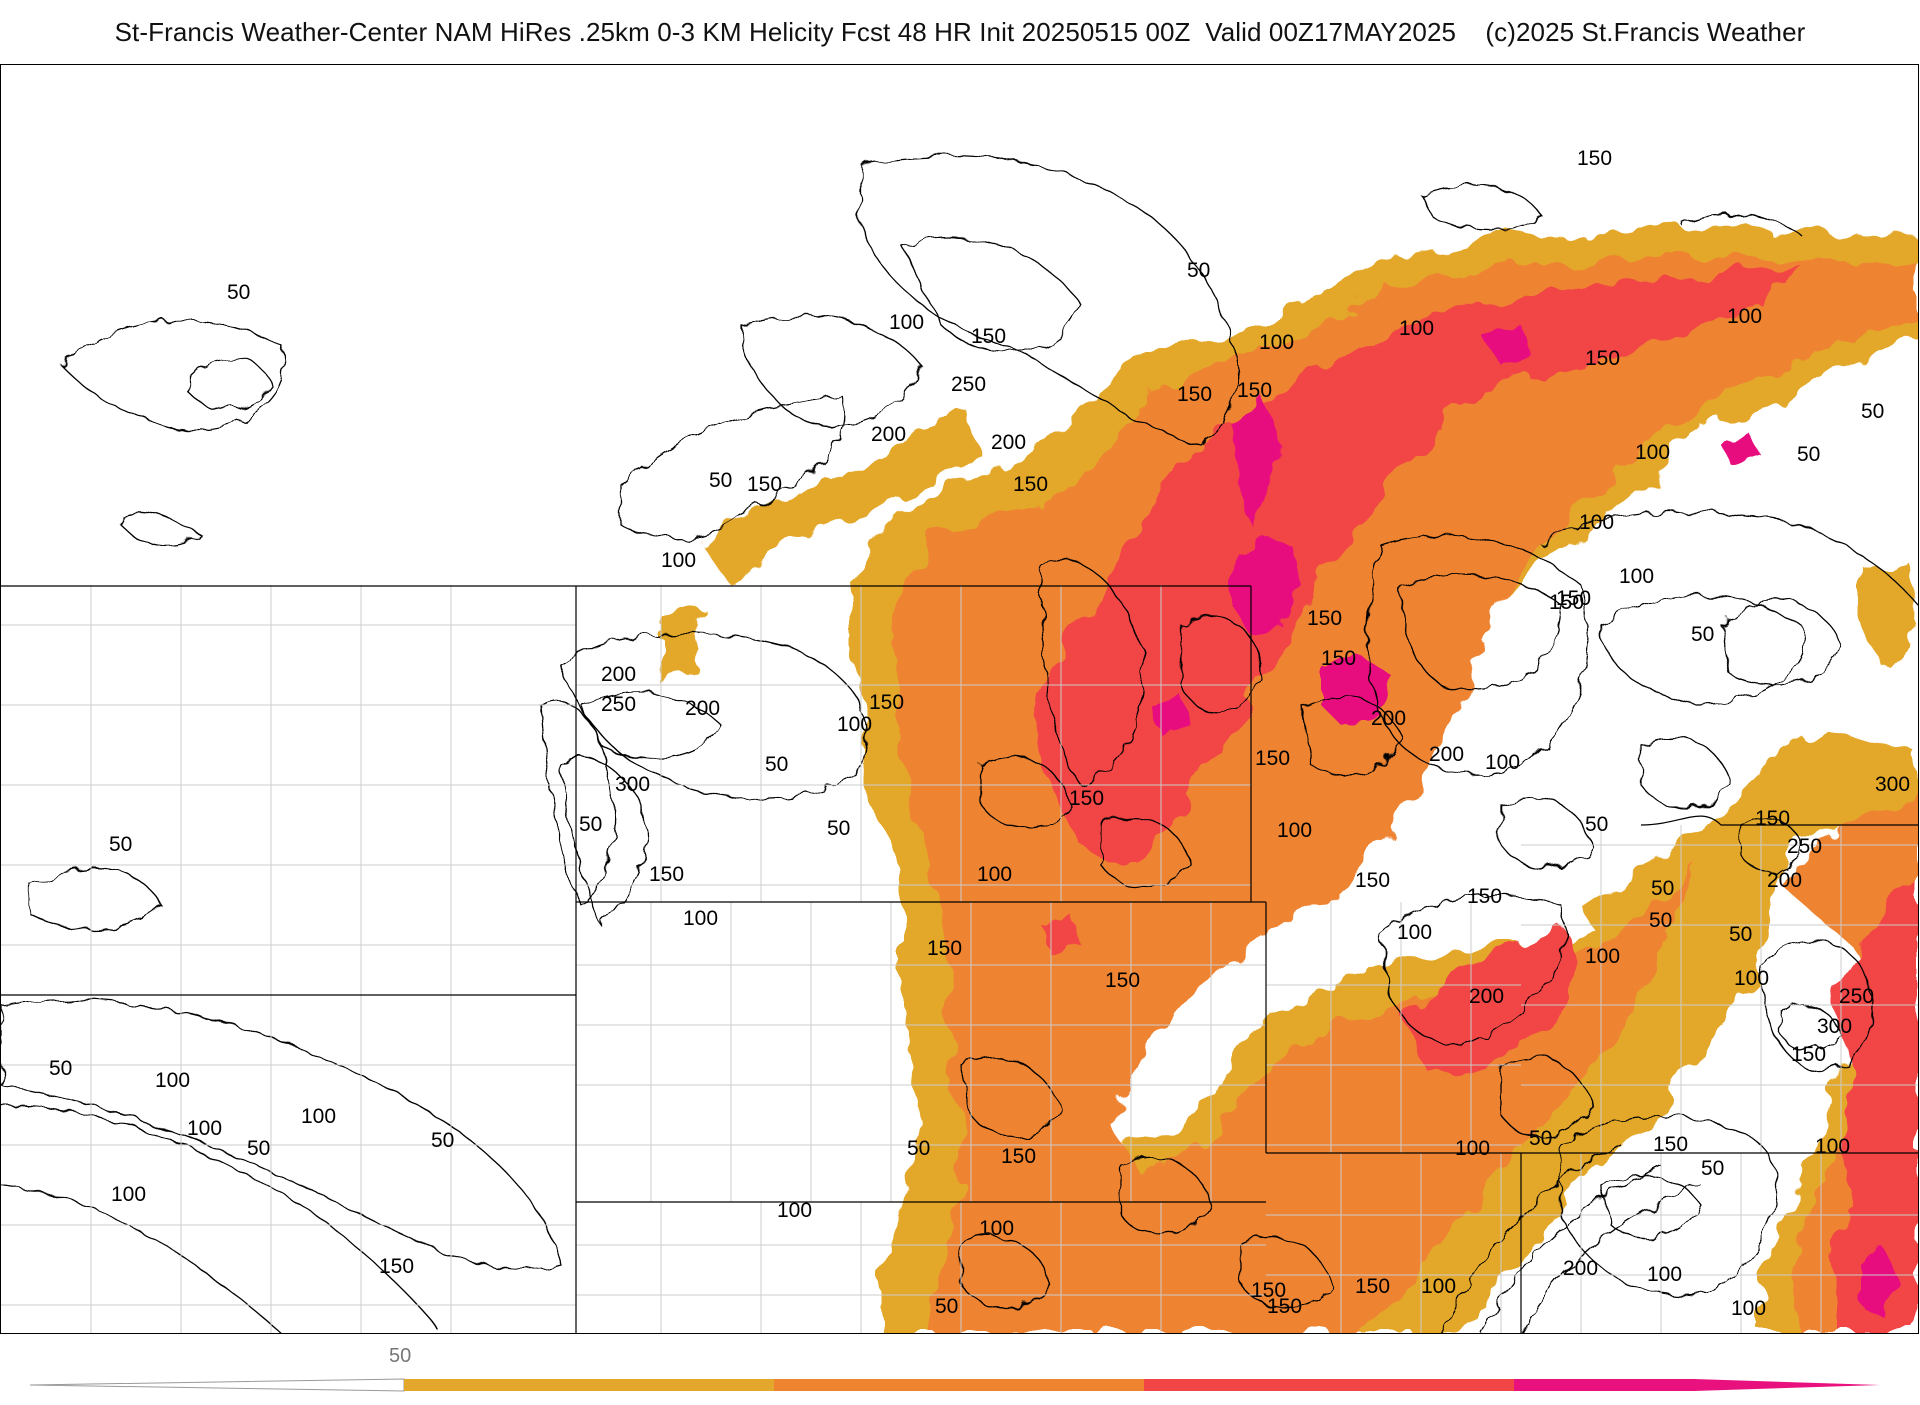 The width and height of the screenshot is (1920, 1405). What do you see at coordinates (1506, 345) in the screenshot?
I see `fill-200-d` at bounding box center [1506, 345].